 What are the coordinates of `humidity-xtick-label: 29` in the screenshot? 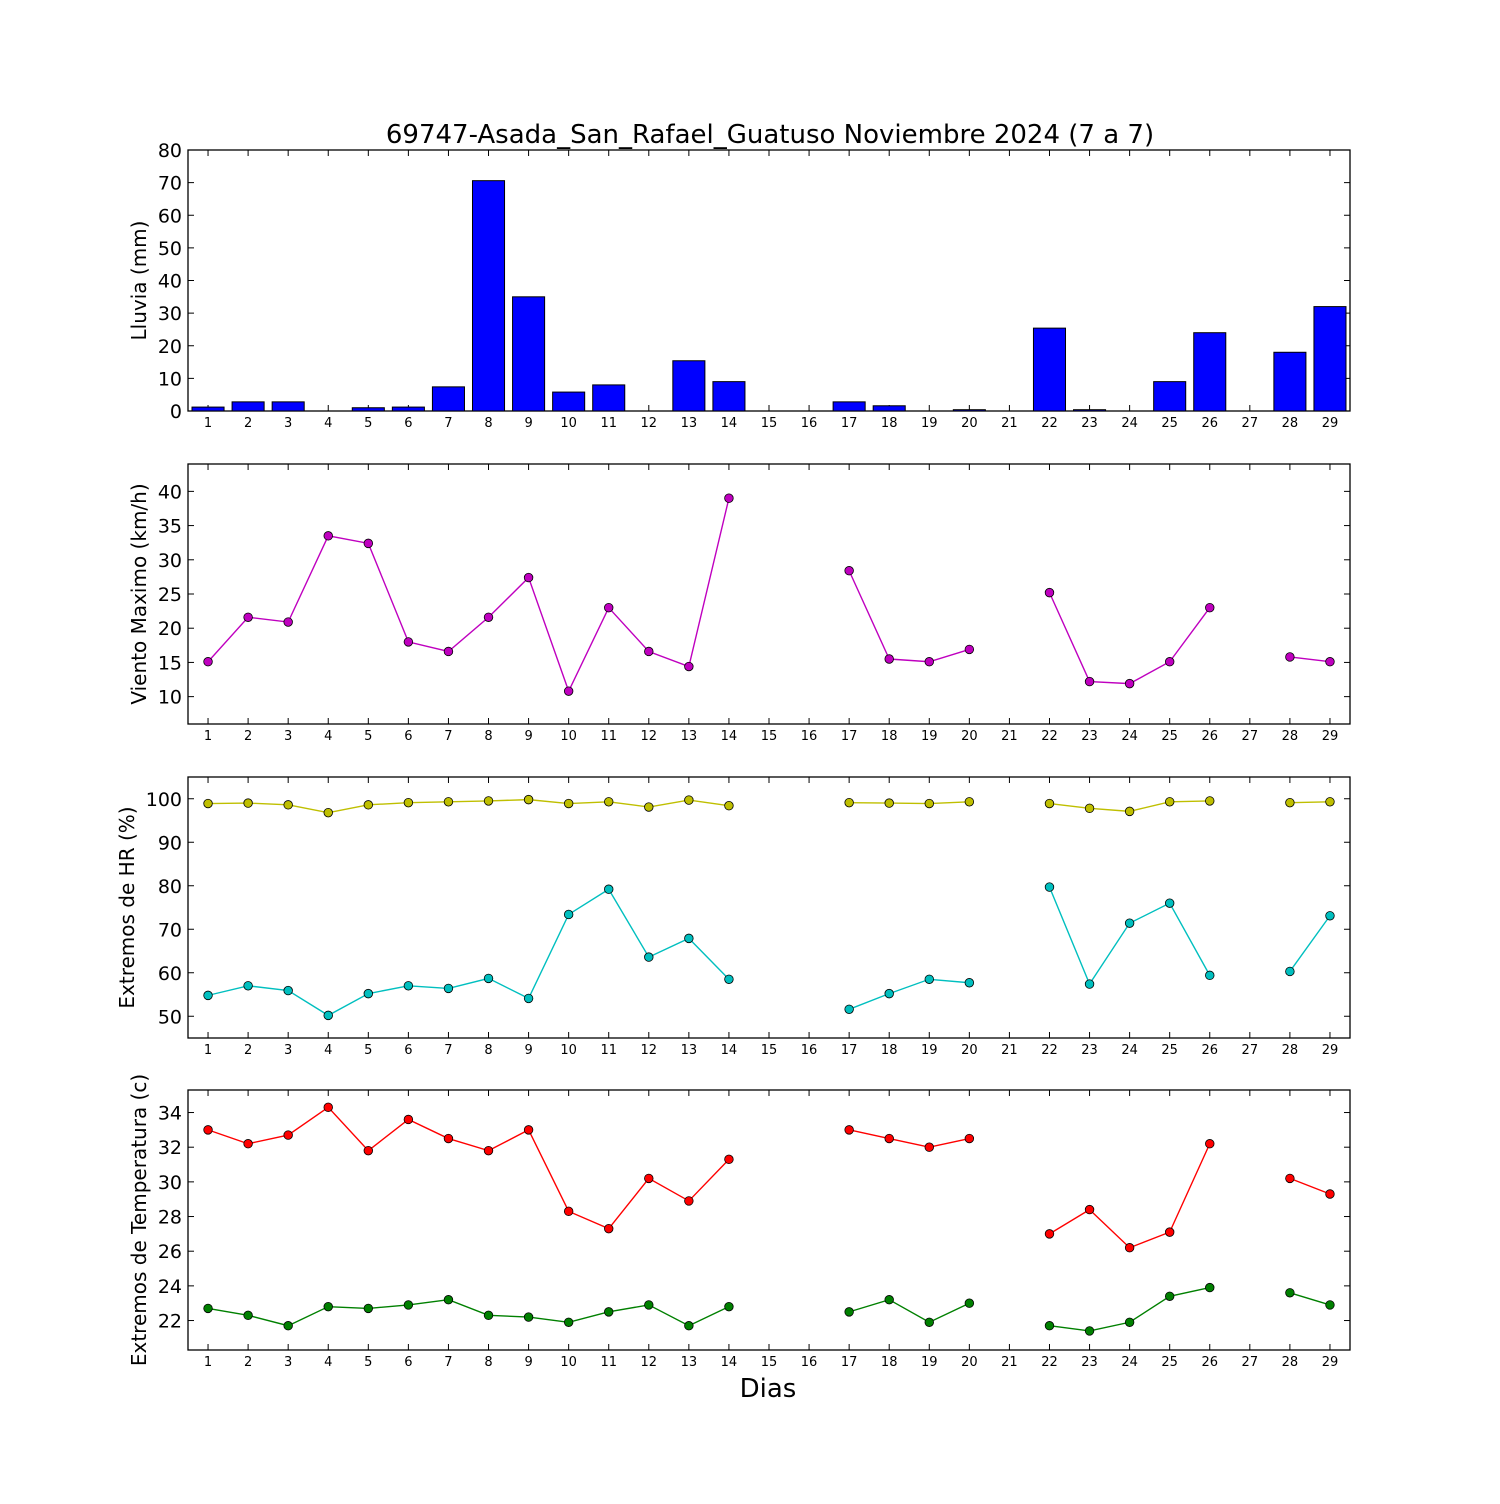 It's located at (1330, 1050).